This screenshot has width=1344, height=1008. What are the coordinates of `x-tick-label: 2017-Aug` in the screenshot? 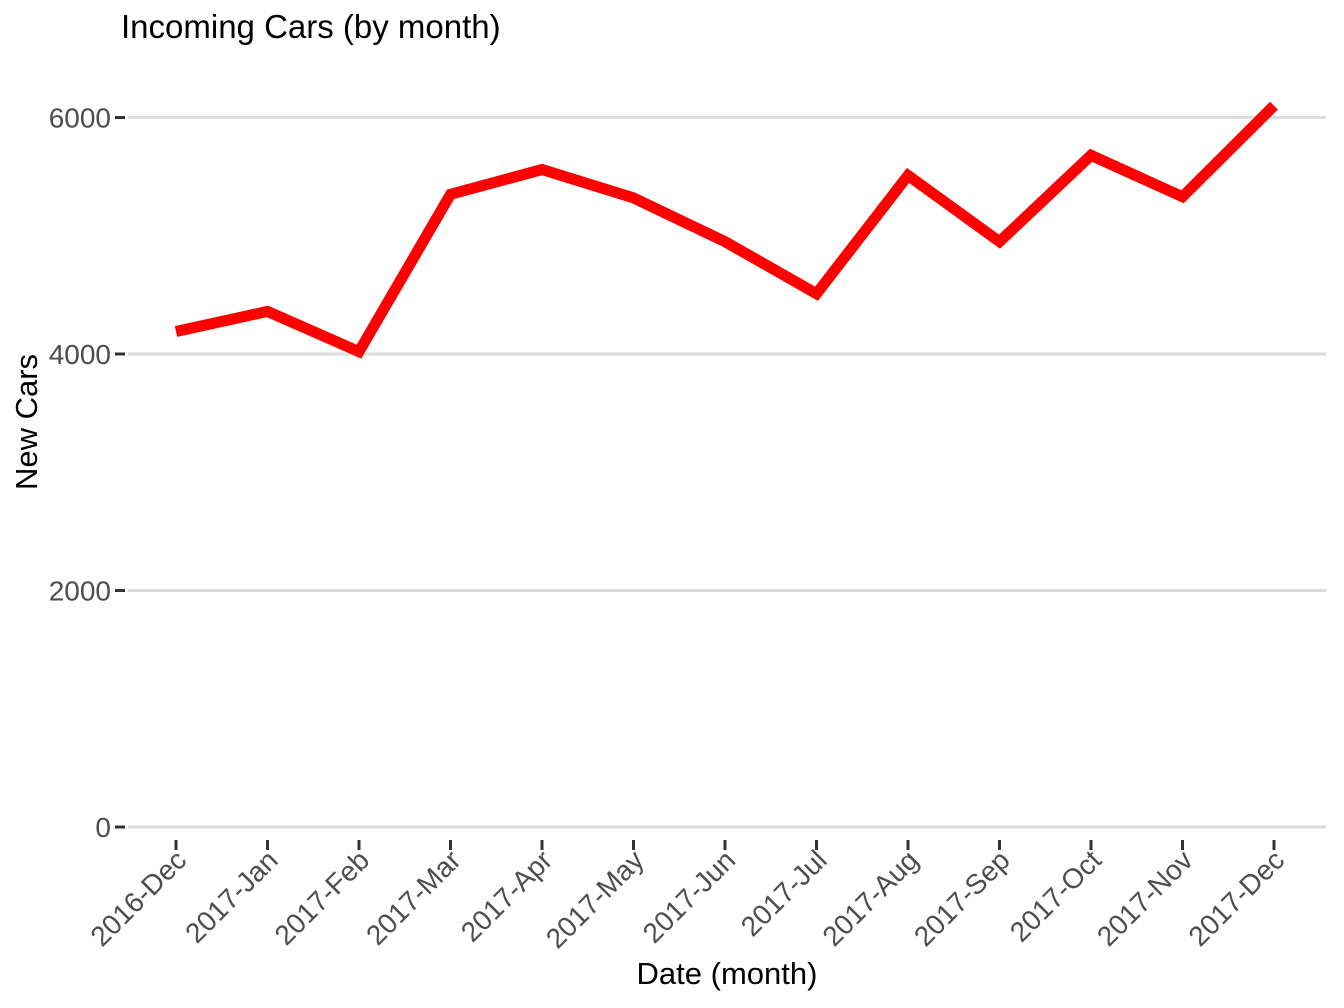 It's located at (870, 898).